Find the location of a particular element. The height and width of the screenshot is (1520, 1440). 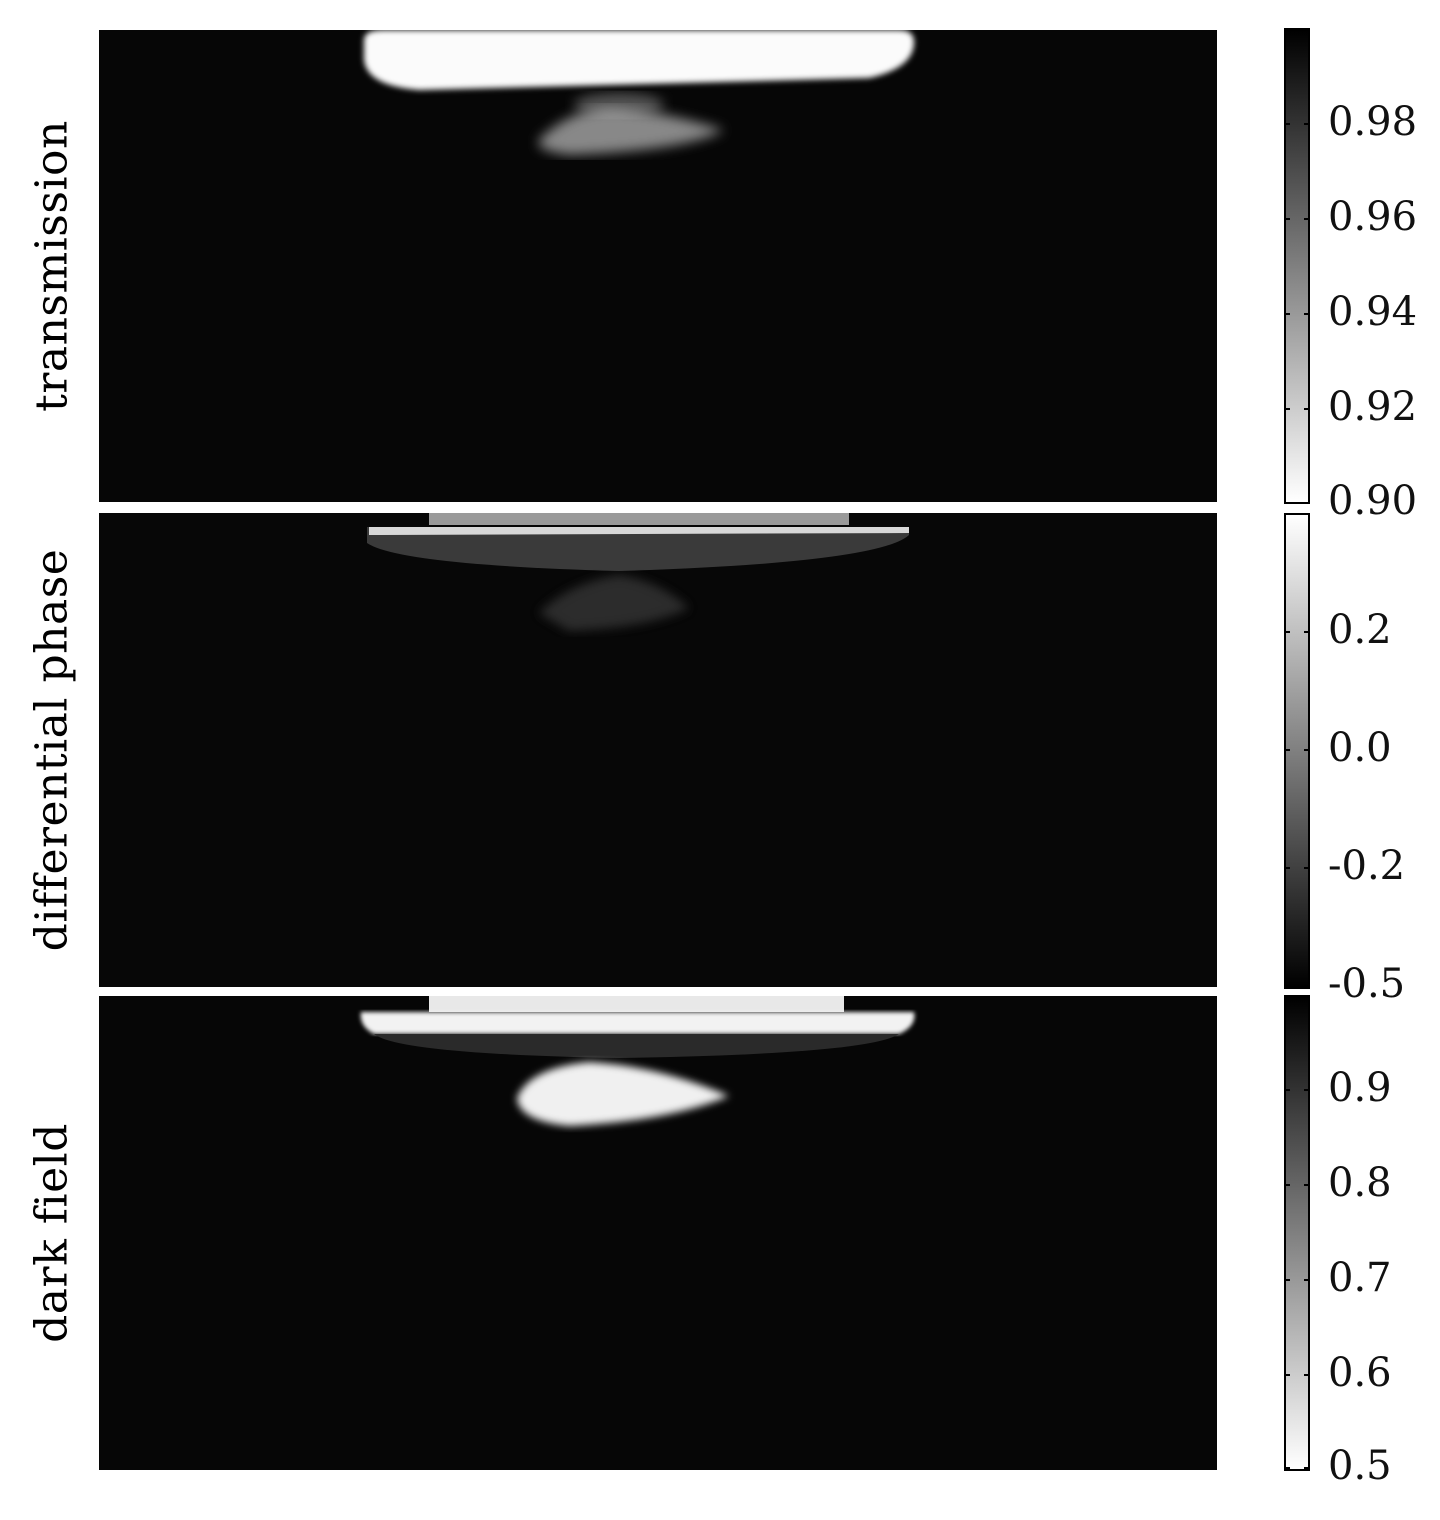

differential-phase-colorbar is located at coordinates (1297, 751).